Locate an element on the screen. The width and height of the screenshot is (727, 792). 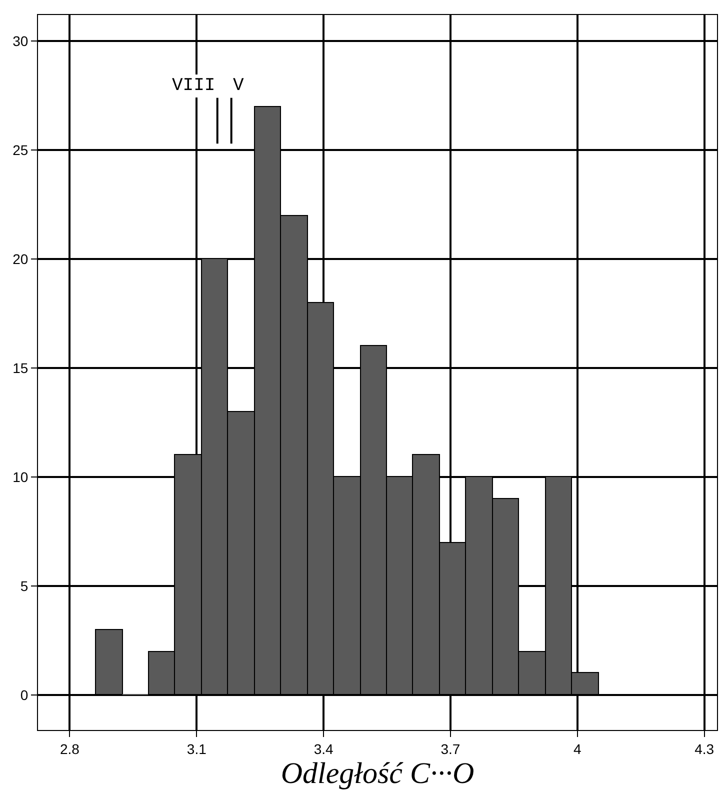
y-tick-label: 25 is located at coordinates (20, 150).